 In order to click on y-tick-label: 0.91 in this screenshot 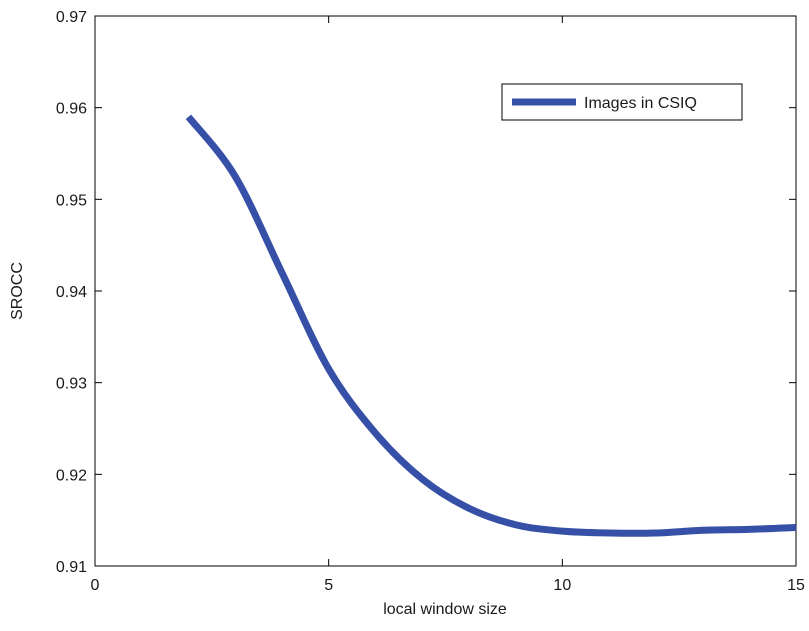, I will do `click(71, 567)`.